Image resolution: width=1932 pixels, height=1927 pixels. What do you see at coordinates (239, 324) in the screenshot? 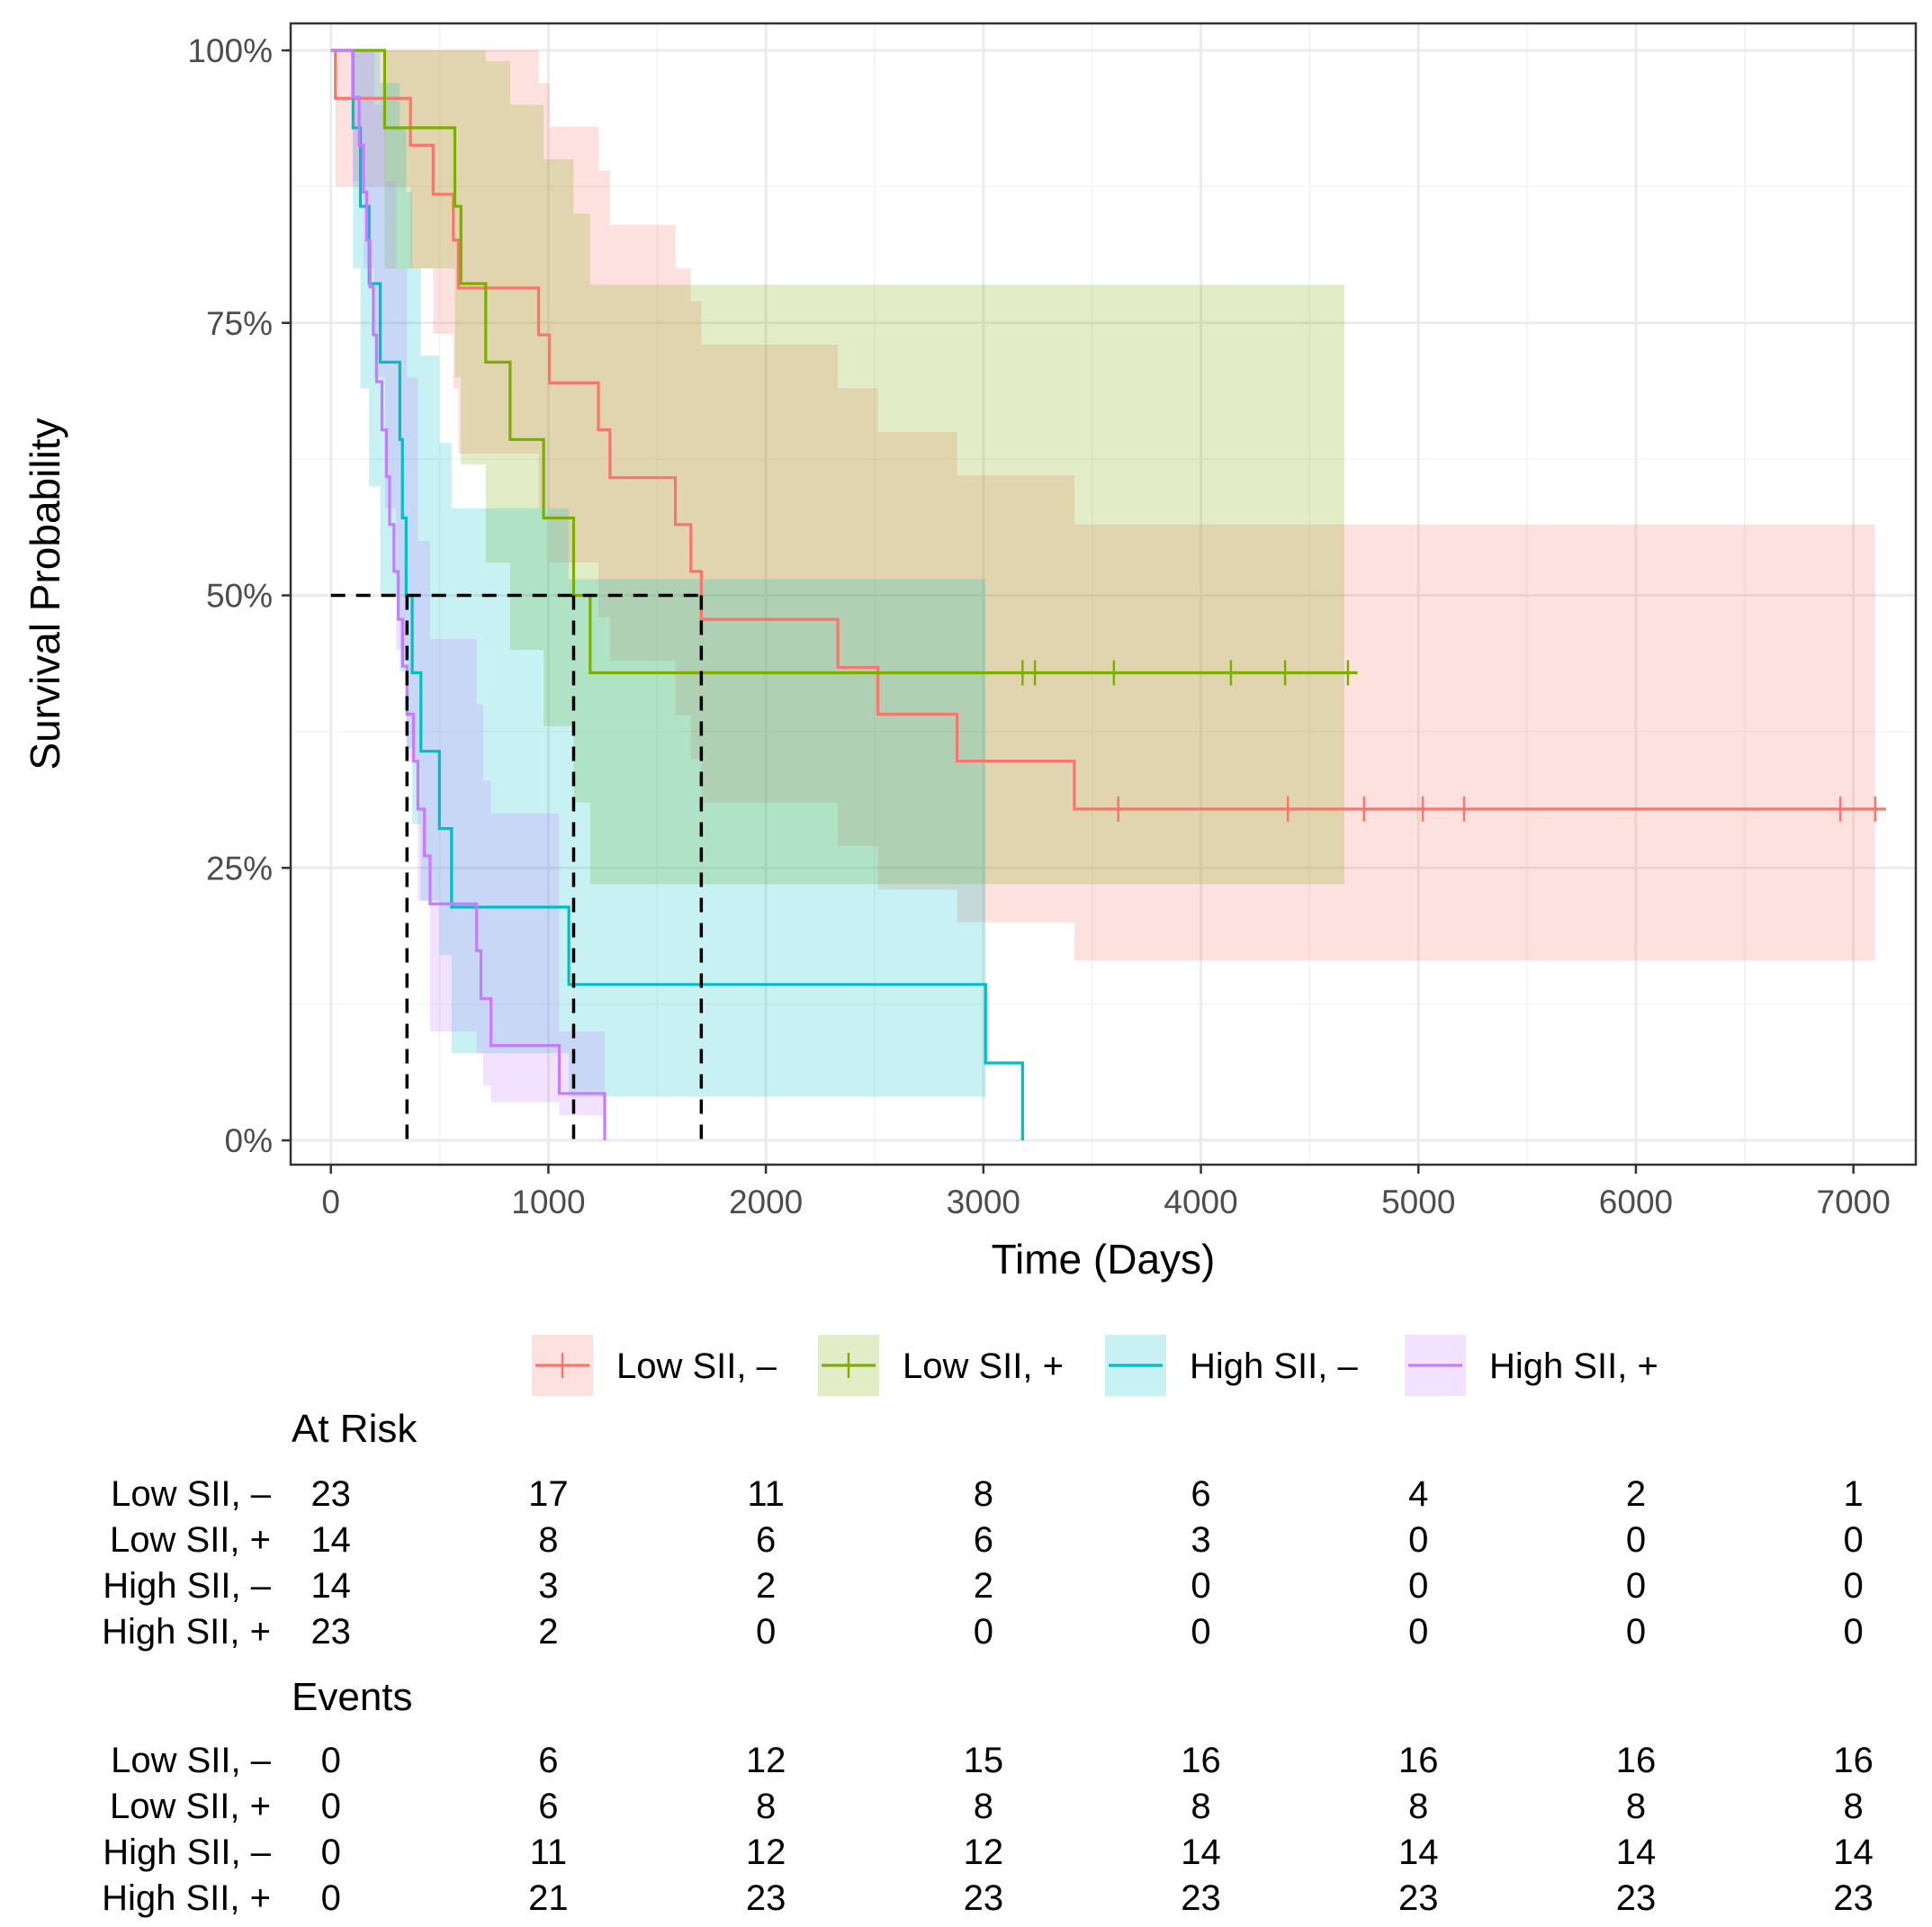
I see `y-tick-label: 75%` at bounding box center [239, 324].